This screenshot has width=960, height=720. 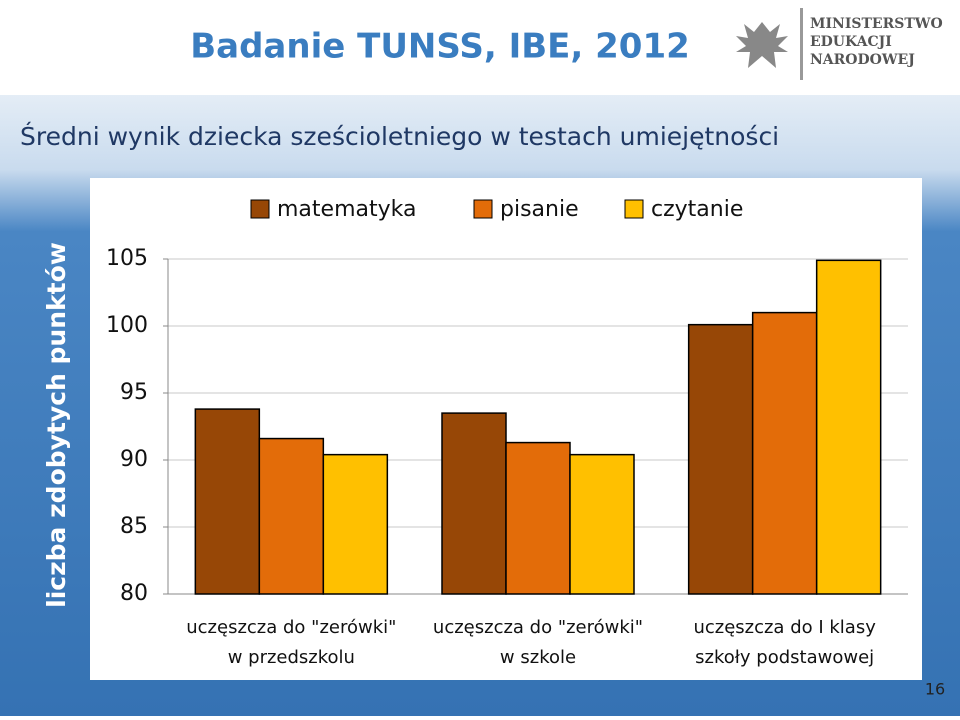 I want to click on slide-title: Badanie TUNSS, IBE, 2012, so click(x=440, y=47).